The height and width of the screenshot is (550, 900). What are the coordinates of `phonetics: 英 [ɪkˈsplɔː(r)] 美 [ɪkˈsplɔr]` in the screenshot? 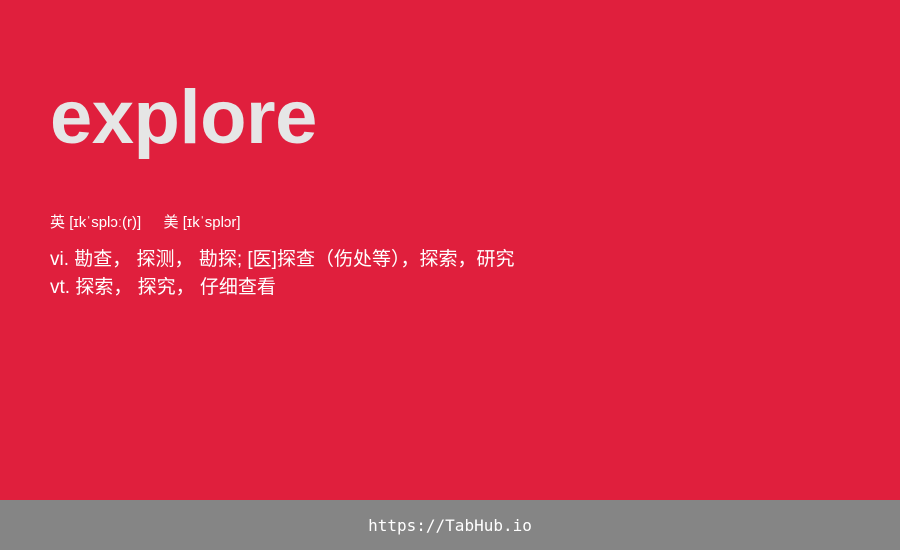 It's located at (145, 223).